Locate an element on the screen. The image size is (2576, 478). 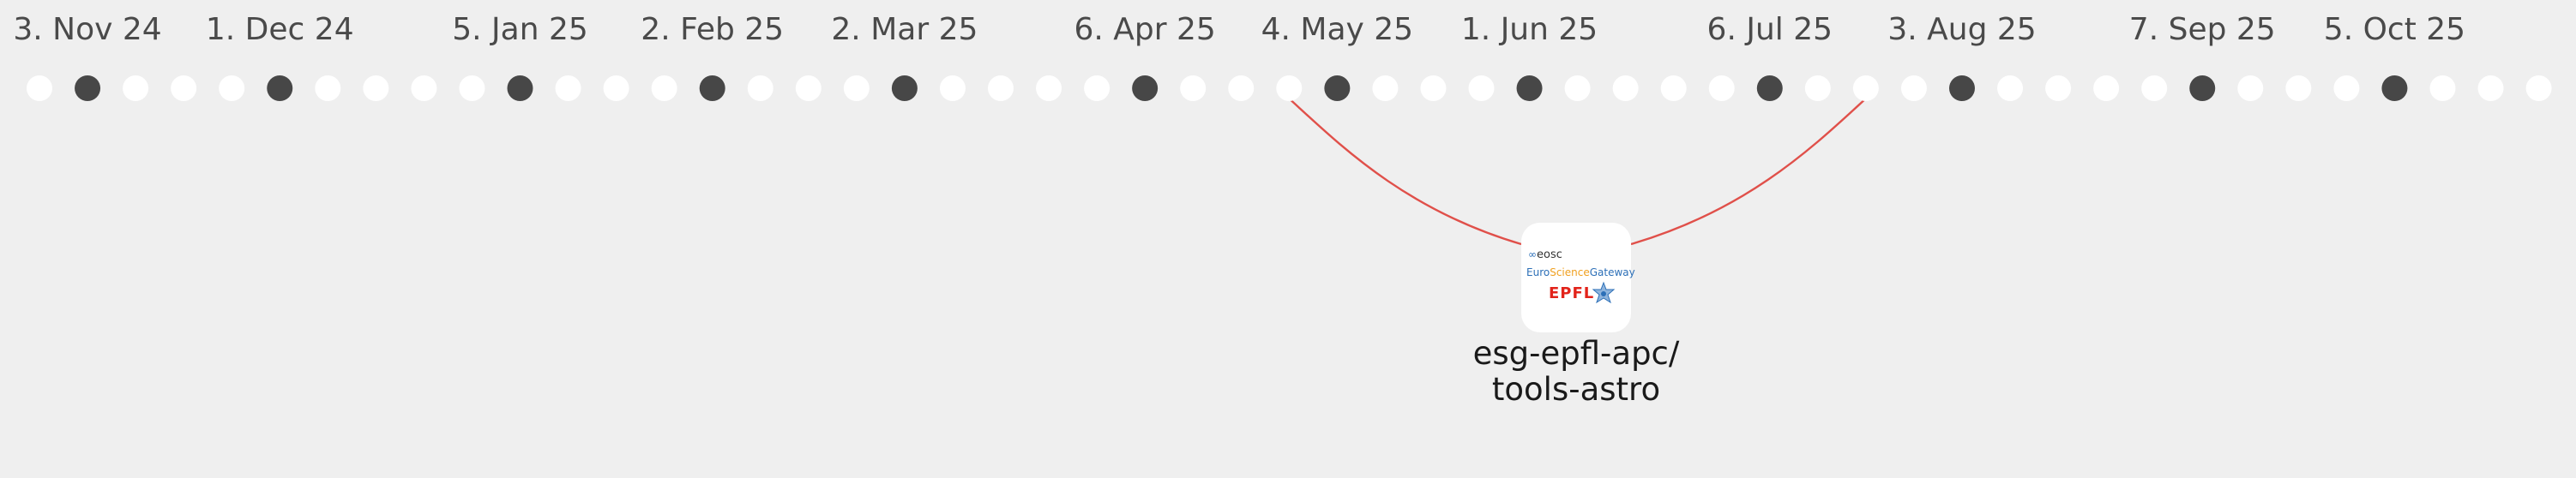
date-label: 1. Jun 25 is located at coordinates (1529, 29).